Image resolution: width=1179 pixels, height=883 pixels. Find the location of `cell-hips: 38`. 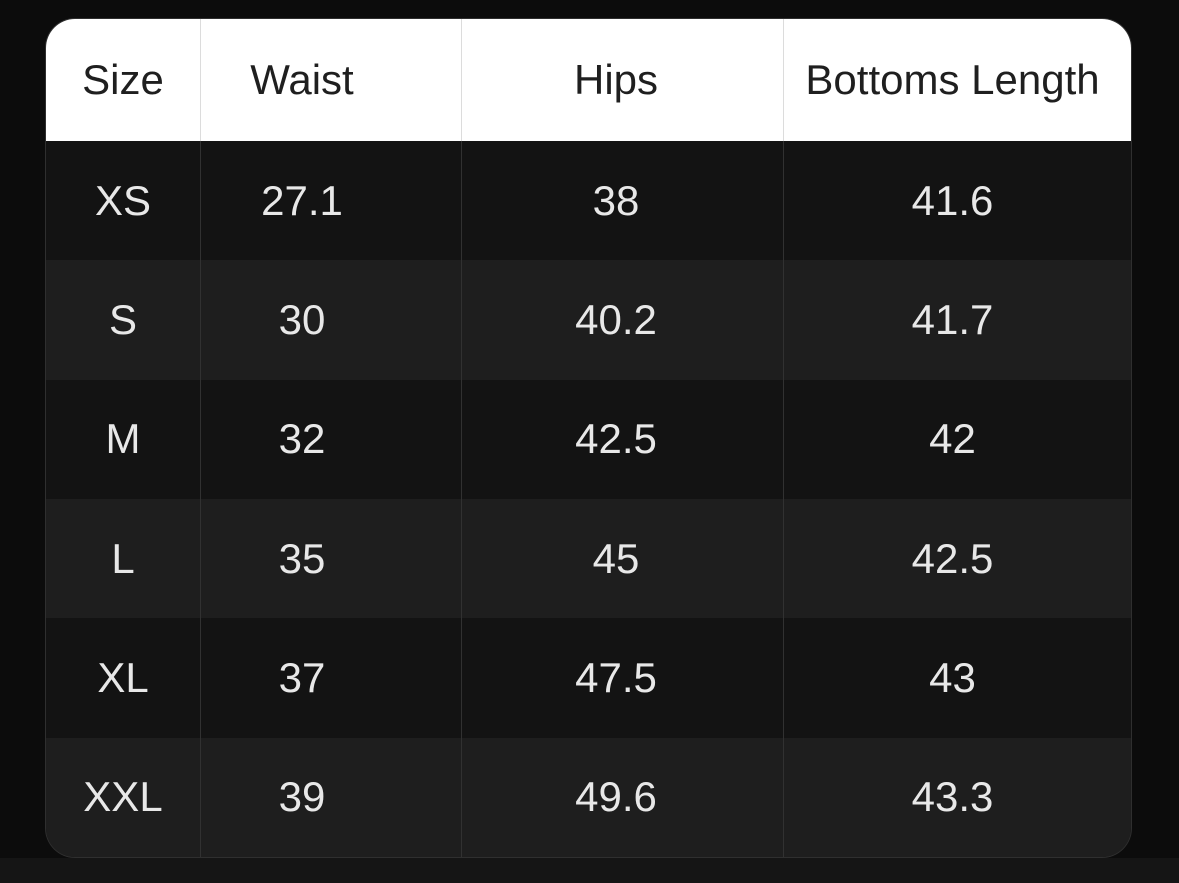

cell-hips: 38 is located at coordinates (622, 201).